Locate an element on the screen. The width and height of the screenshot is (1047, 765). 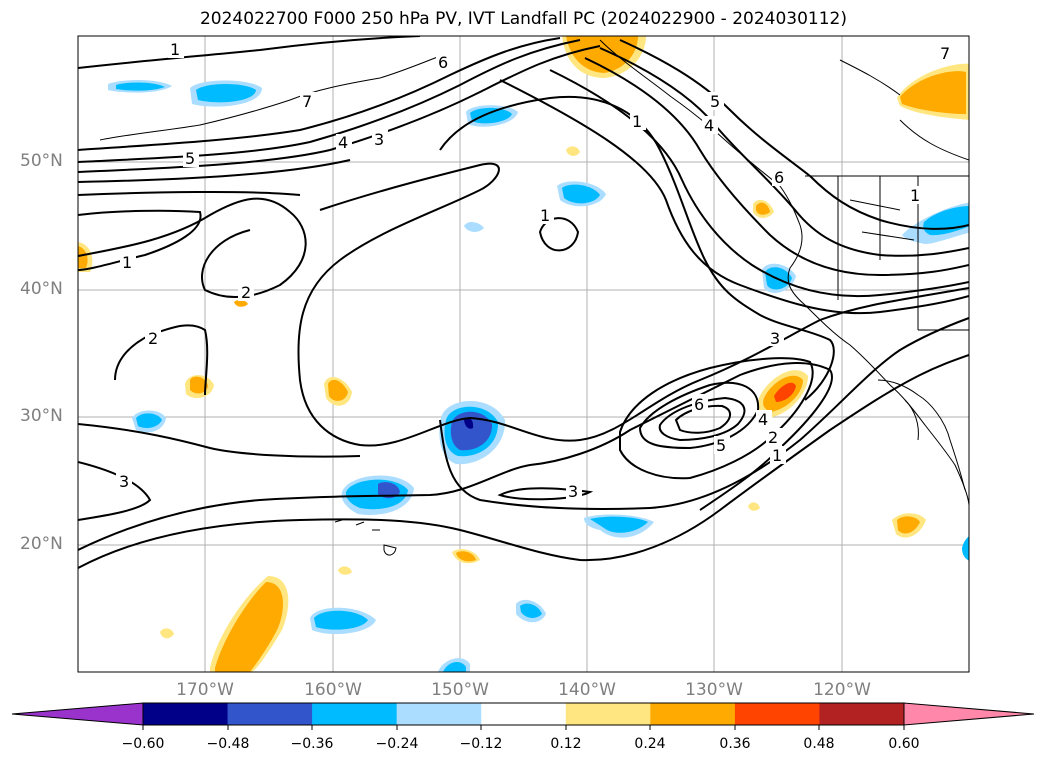
lat-label-30n: 30°N is located at coordinates (41, 416).